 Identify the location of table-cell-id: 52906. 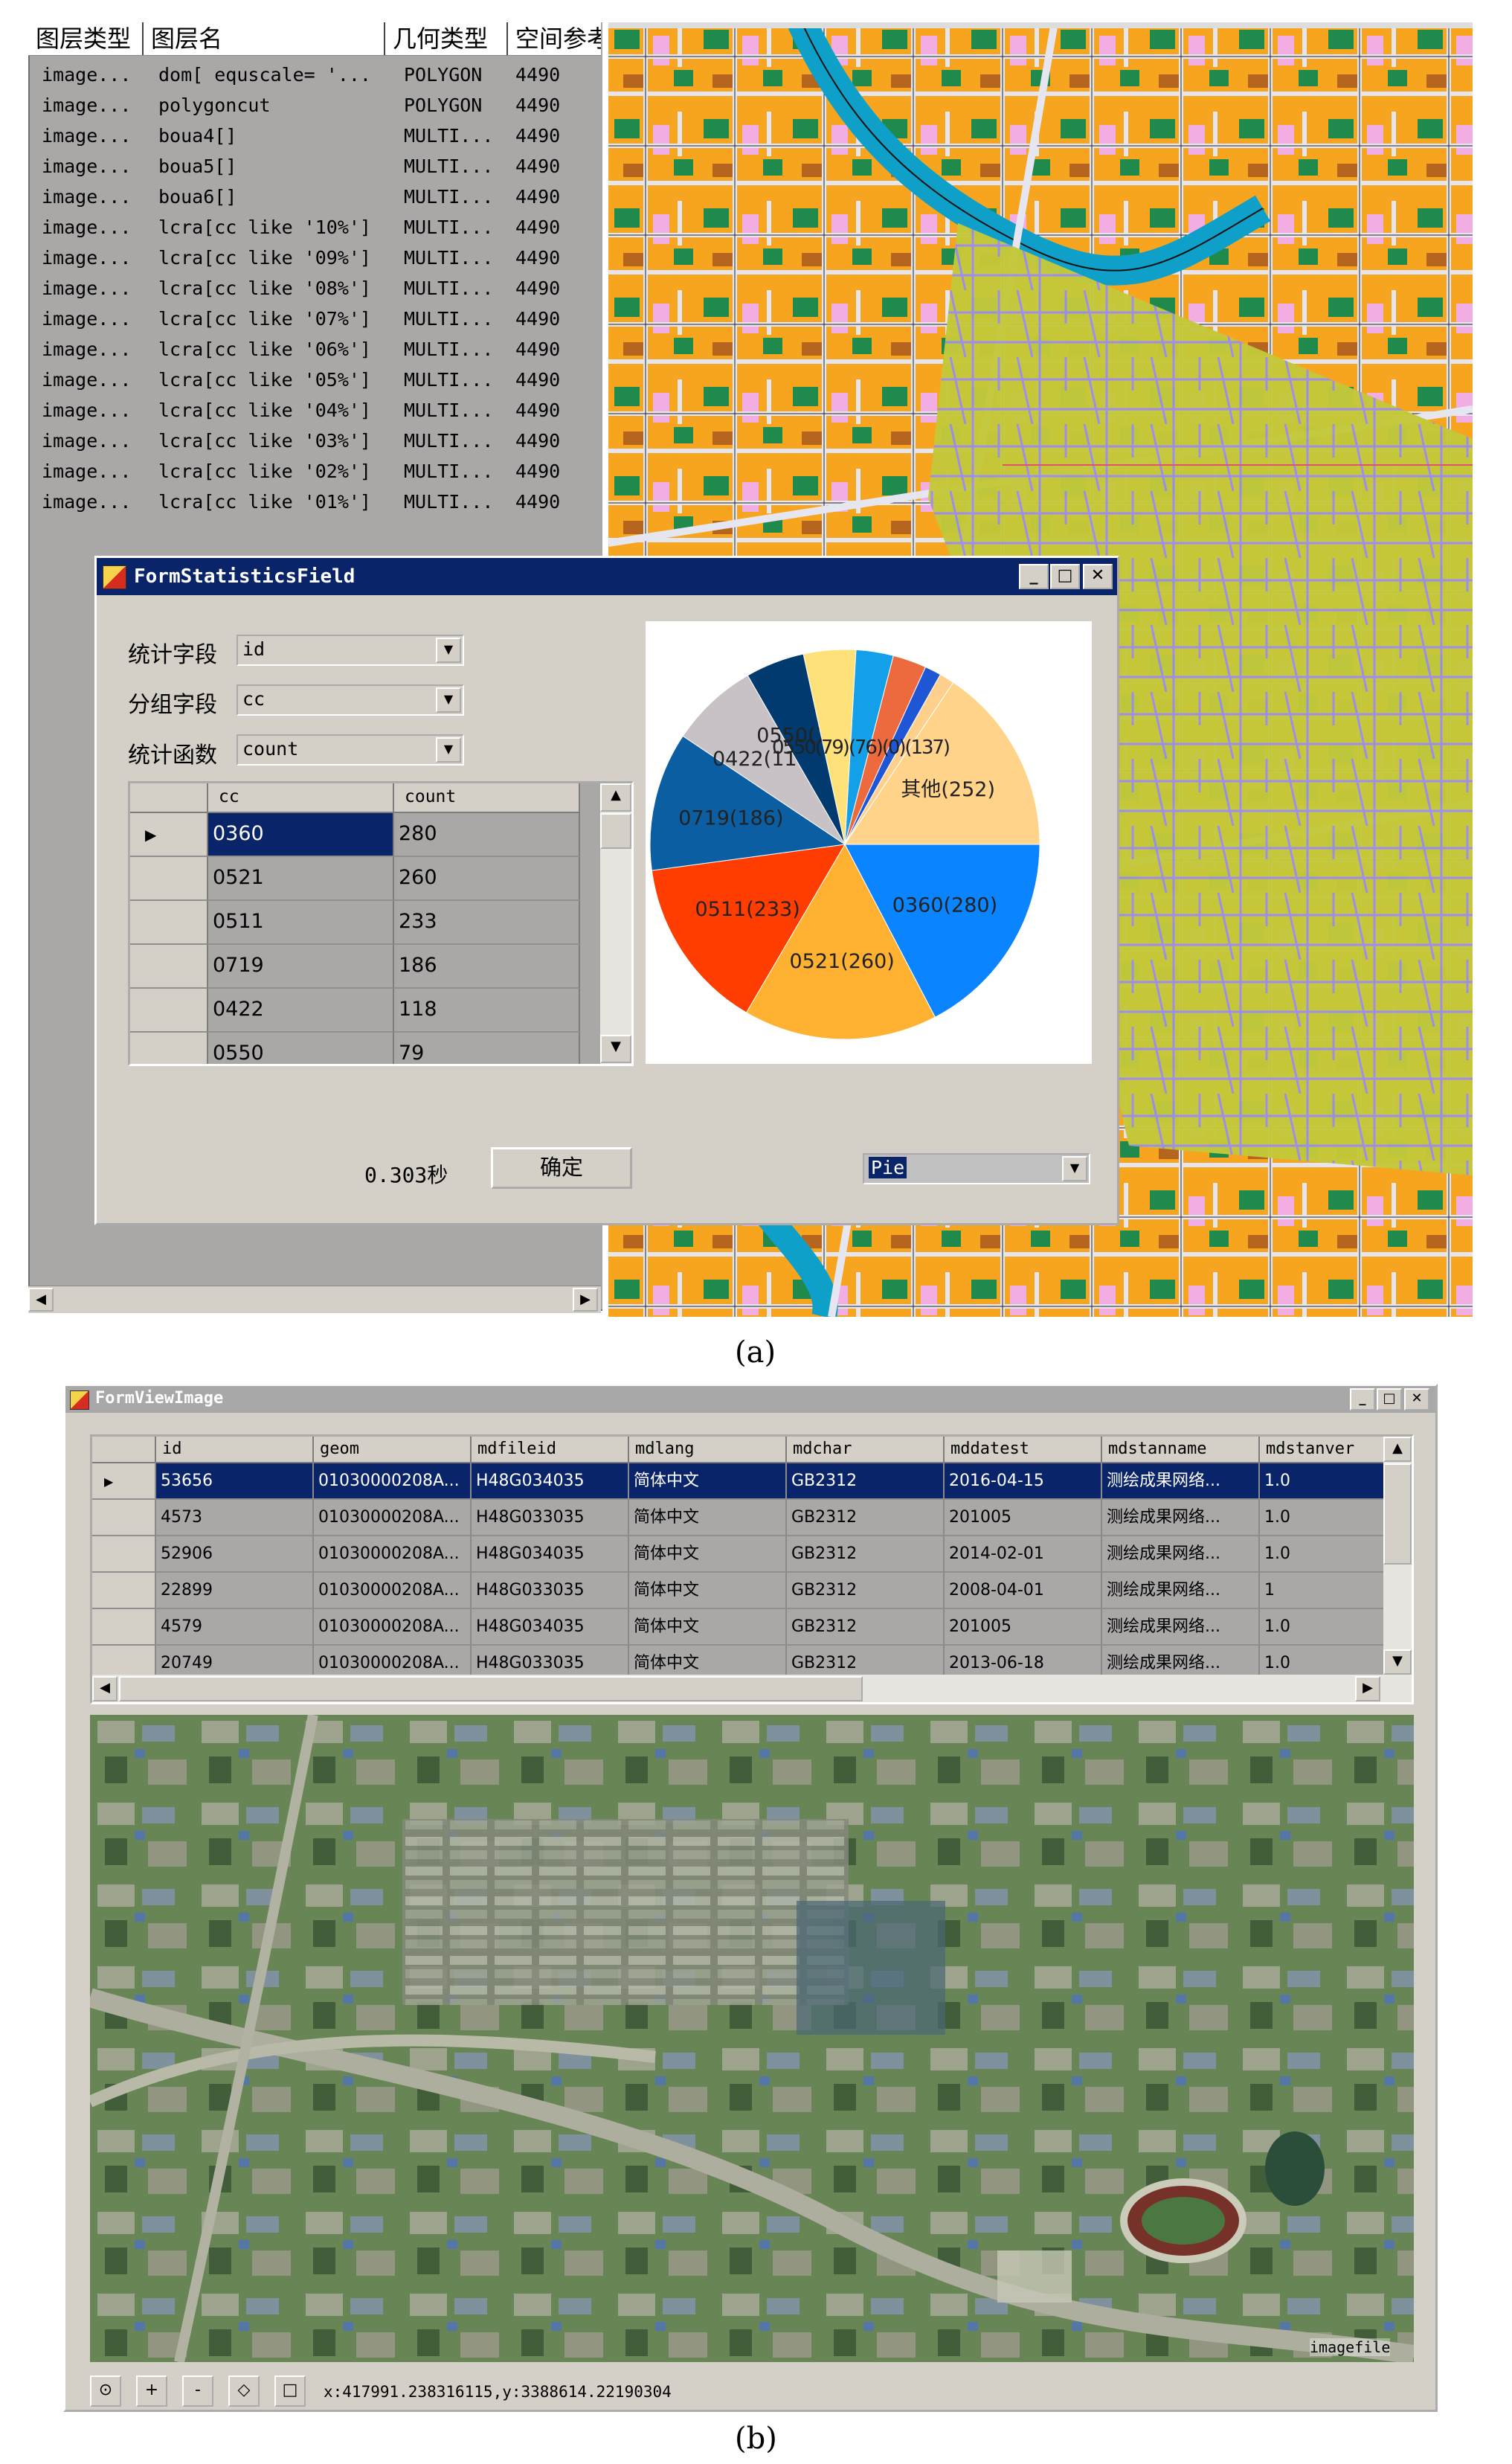
(235, 1554).